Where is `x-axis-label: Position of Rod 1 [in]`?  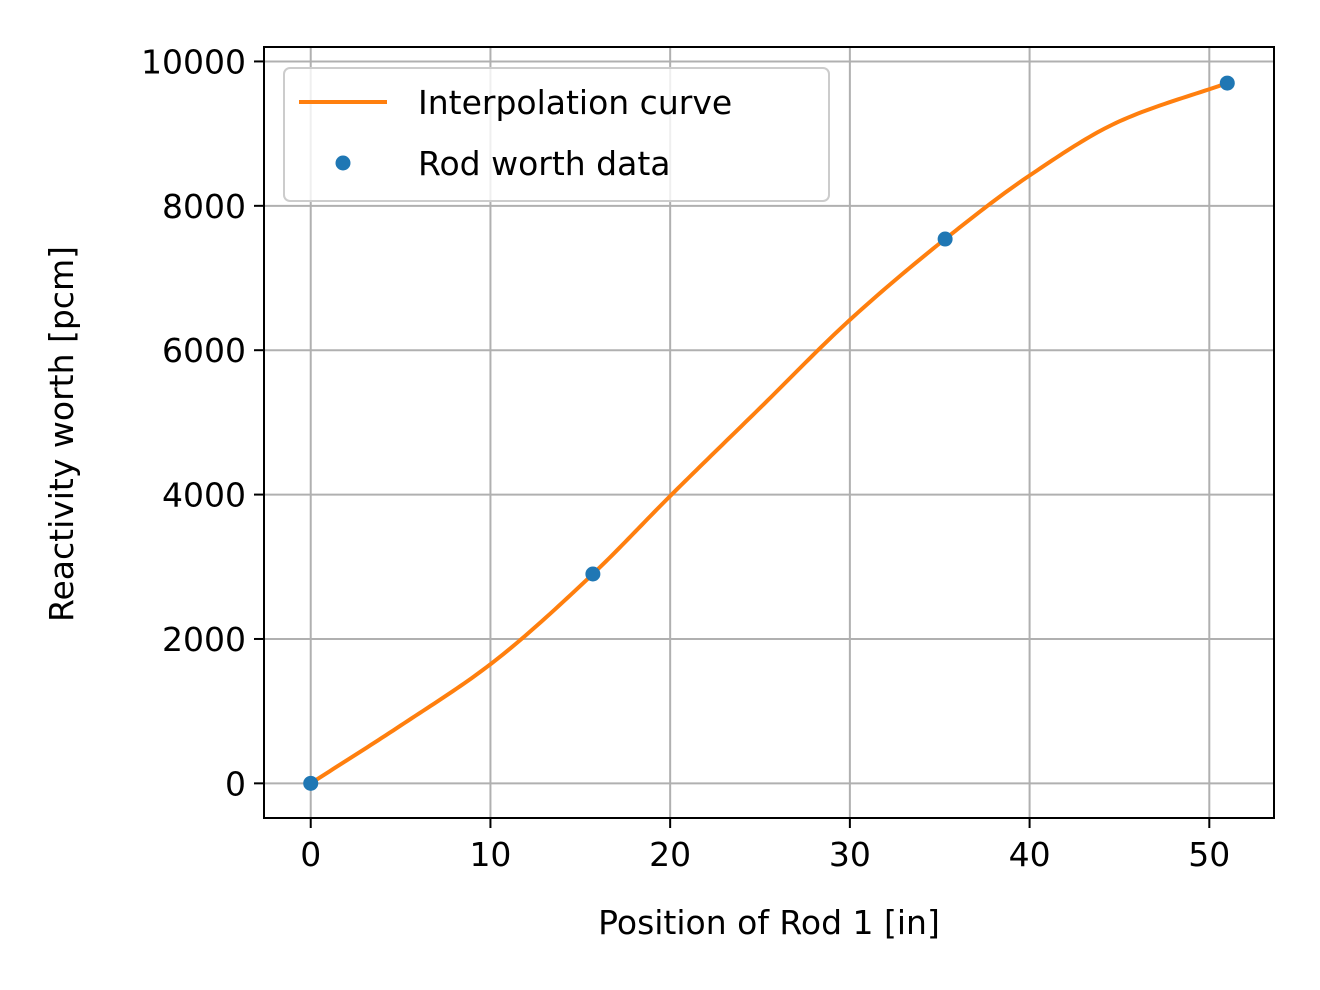 x-axis-label: Position of Rod 1 [in] is located at coordinates (769, 922).